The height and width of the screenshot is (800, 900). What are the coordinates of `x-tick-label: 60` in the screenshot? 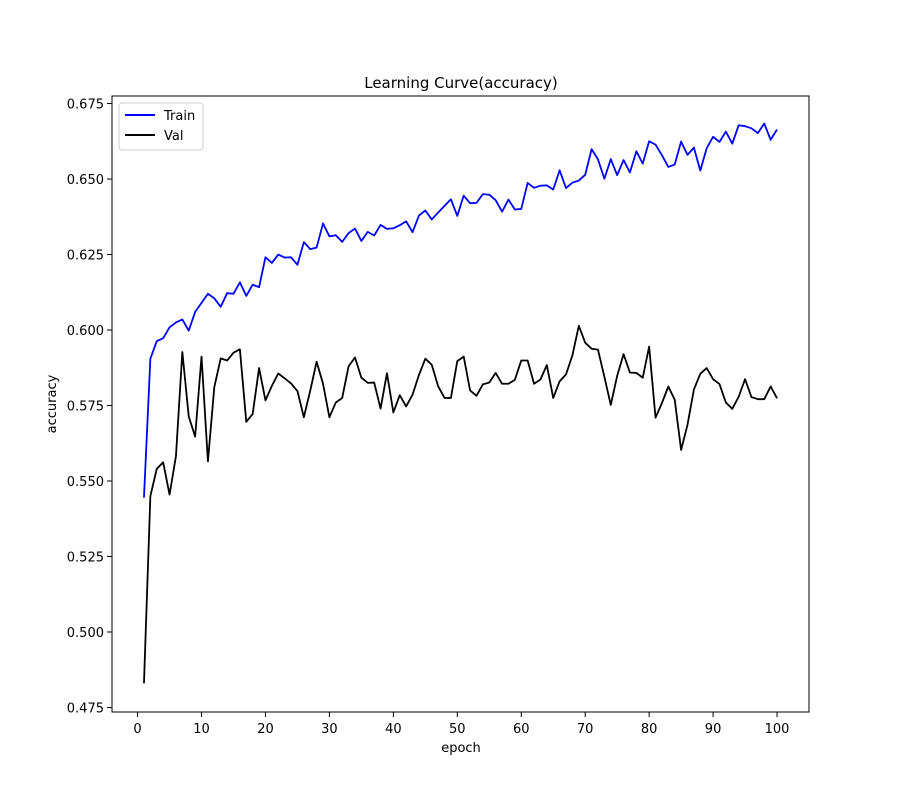 It's located at (521, 729).